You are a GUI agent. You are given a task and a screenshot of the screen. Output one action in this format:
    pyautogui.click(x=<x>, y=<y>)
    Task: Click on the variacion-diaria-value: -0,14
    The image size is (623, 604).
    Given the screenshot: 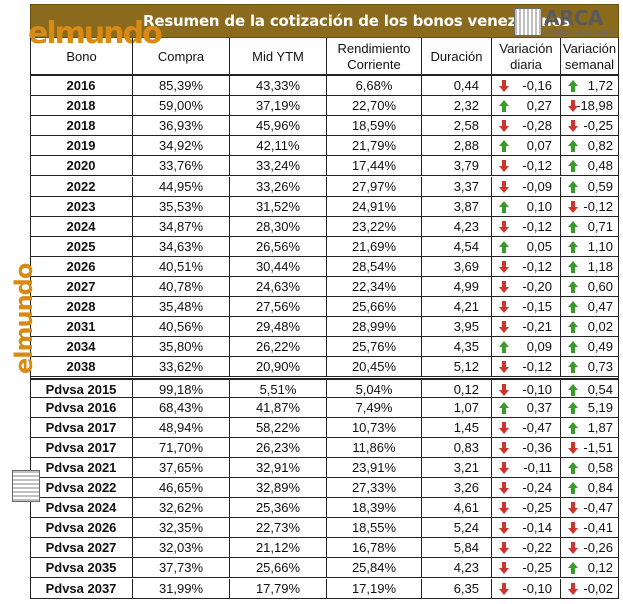 What is the action you would take?
    pyautogui.click(x=537, y=528)
    